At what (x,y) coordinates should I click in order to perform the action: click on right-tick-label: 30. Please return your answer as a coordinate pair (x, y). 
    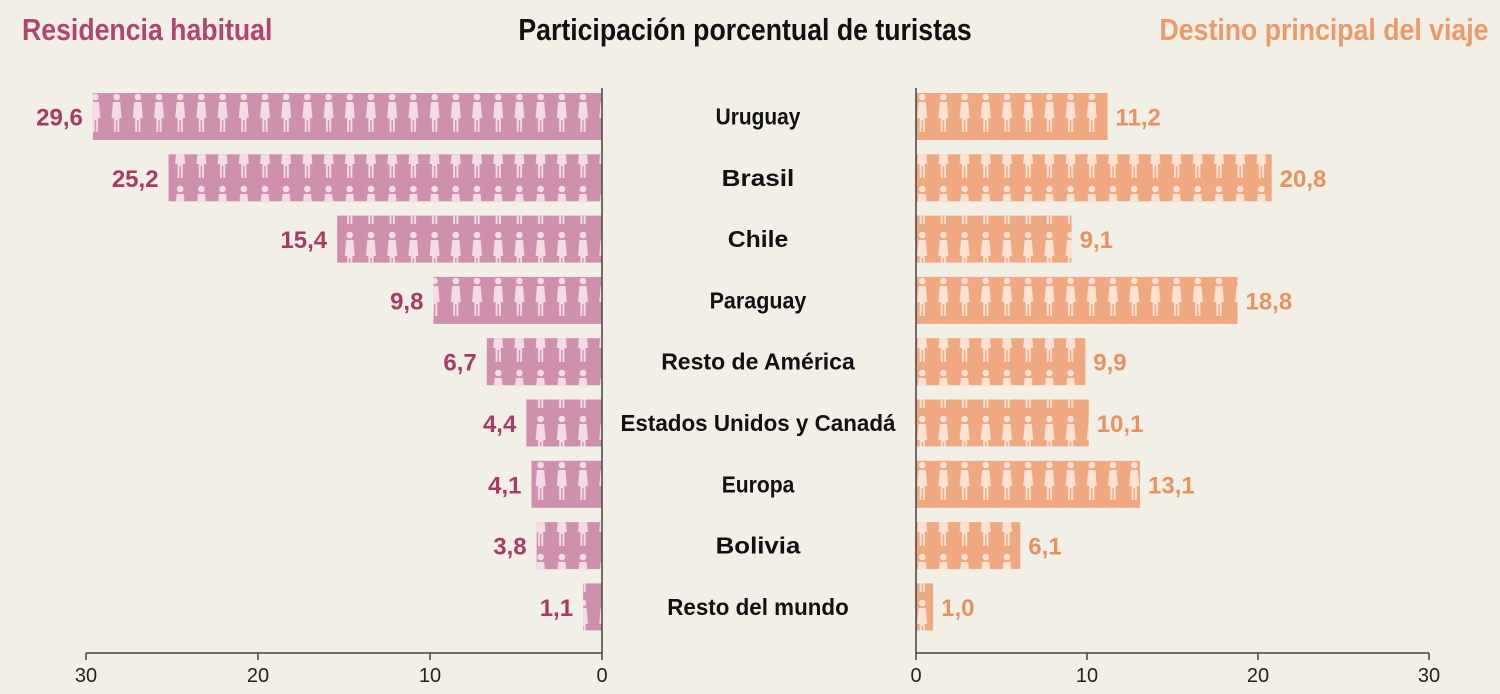
    Looking at the image, I should click on (1429, 676).